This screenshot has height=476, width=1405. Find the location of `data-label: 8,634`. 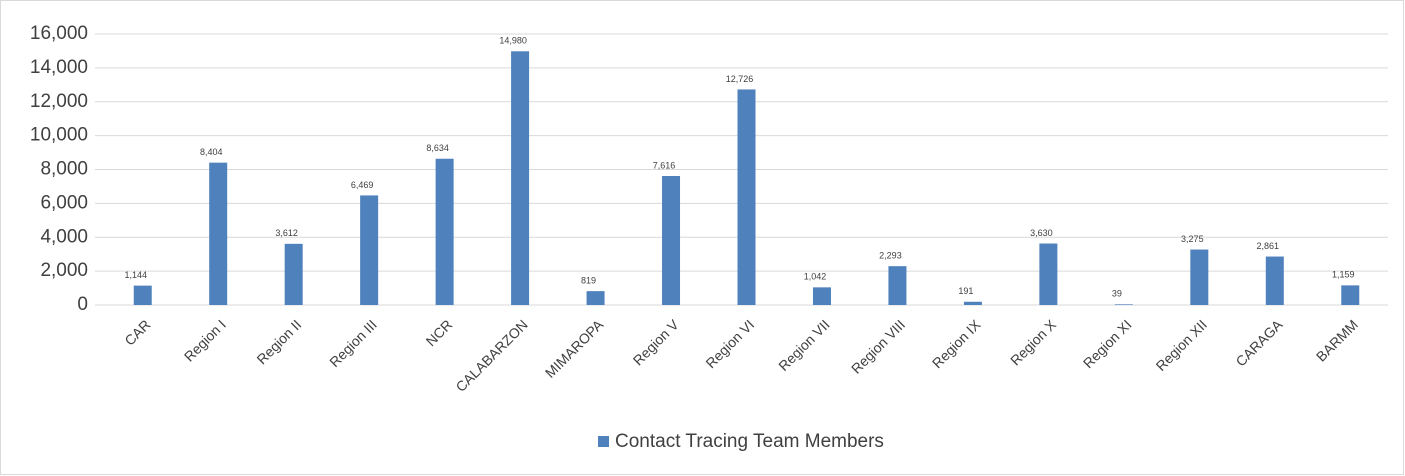

data-label: 8,634 is located at coordinates (437, 148).